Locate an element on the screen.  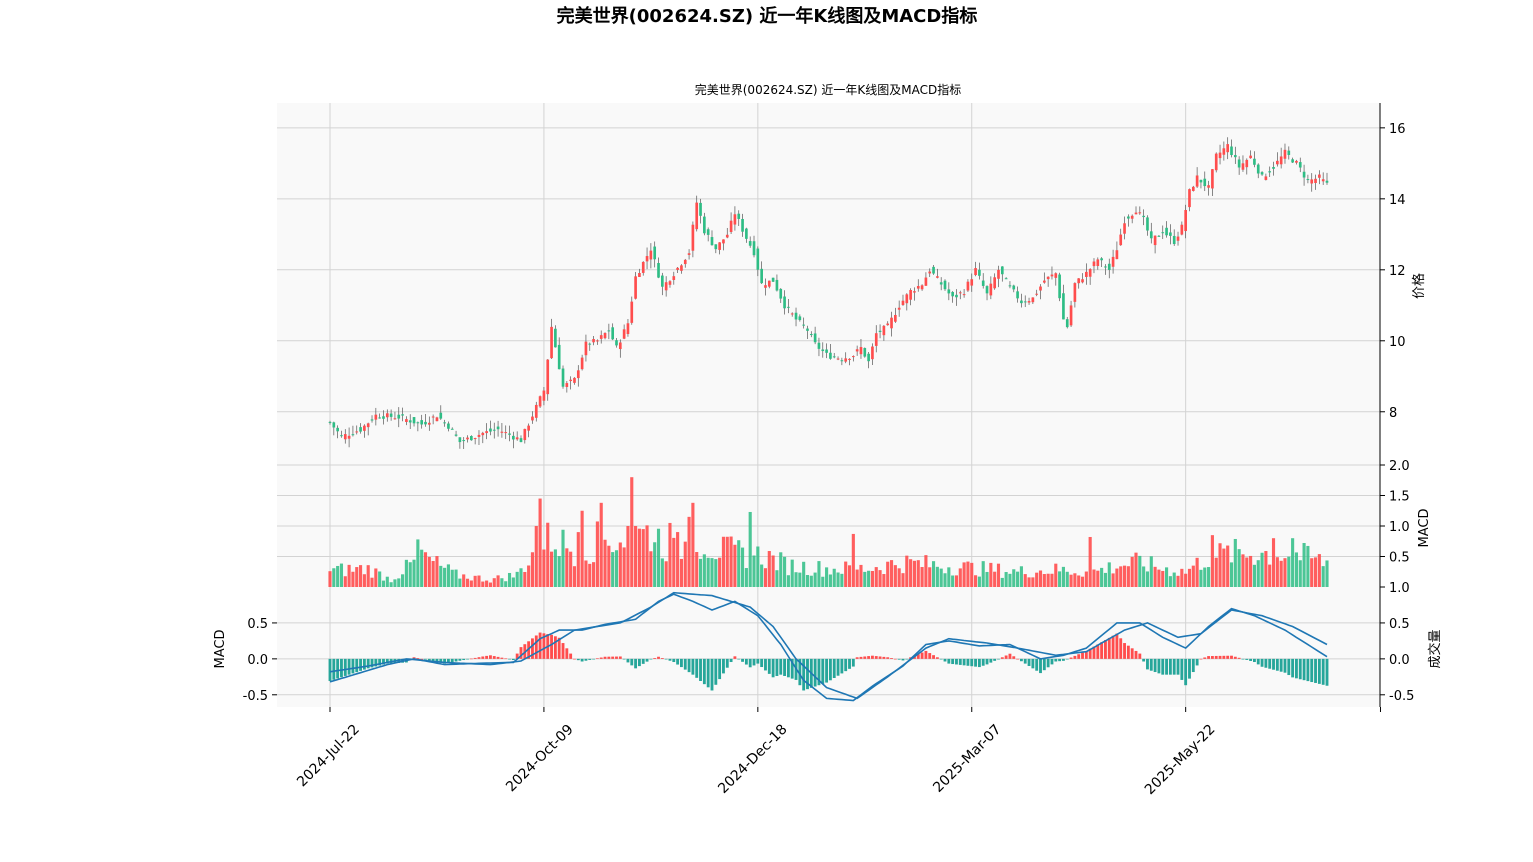
chart-title: 完美世界(002624.SZ) 近一年K线图及MACD指标 is located at coordinates (828, 89).